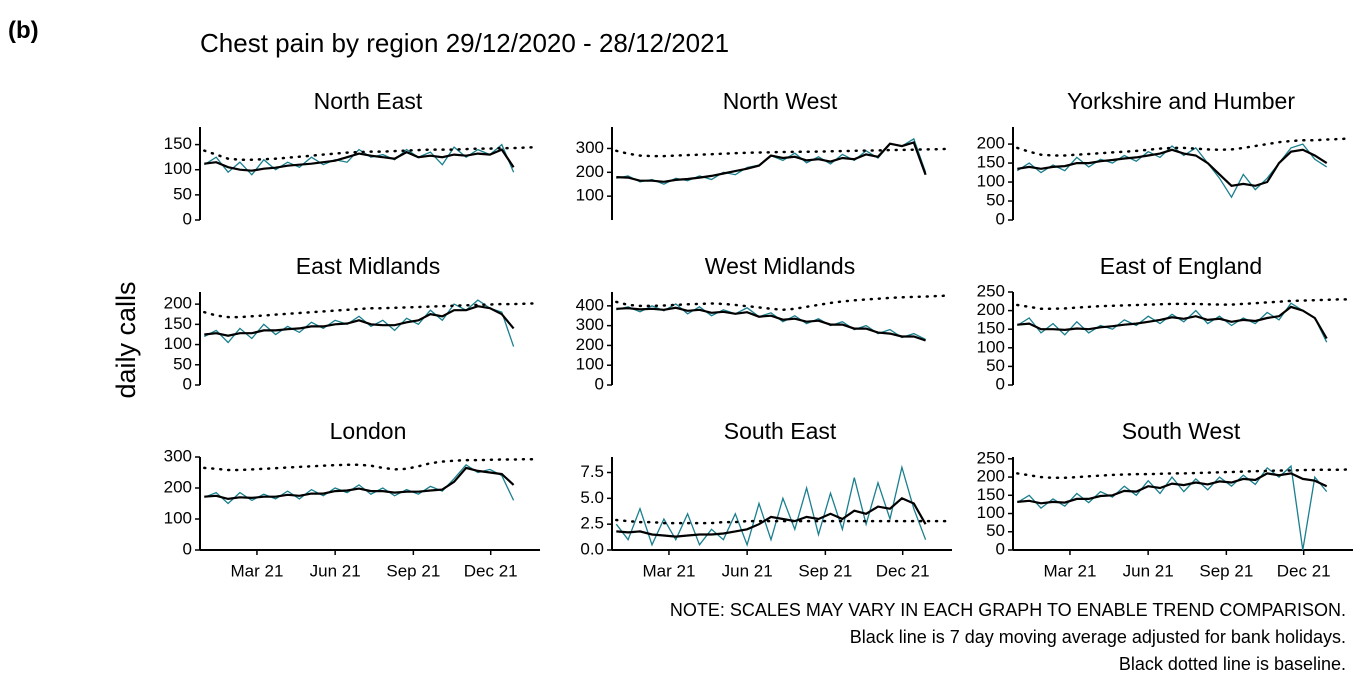 This screenshot has width=1354, height=675. I want to click on y-tick-label: 5.0, so click(592, 497).